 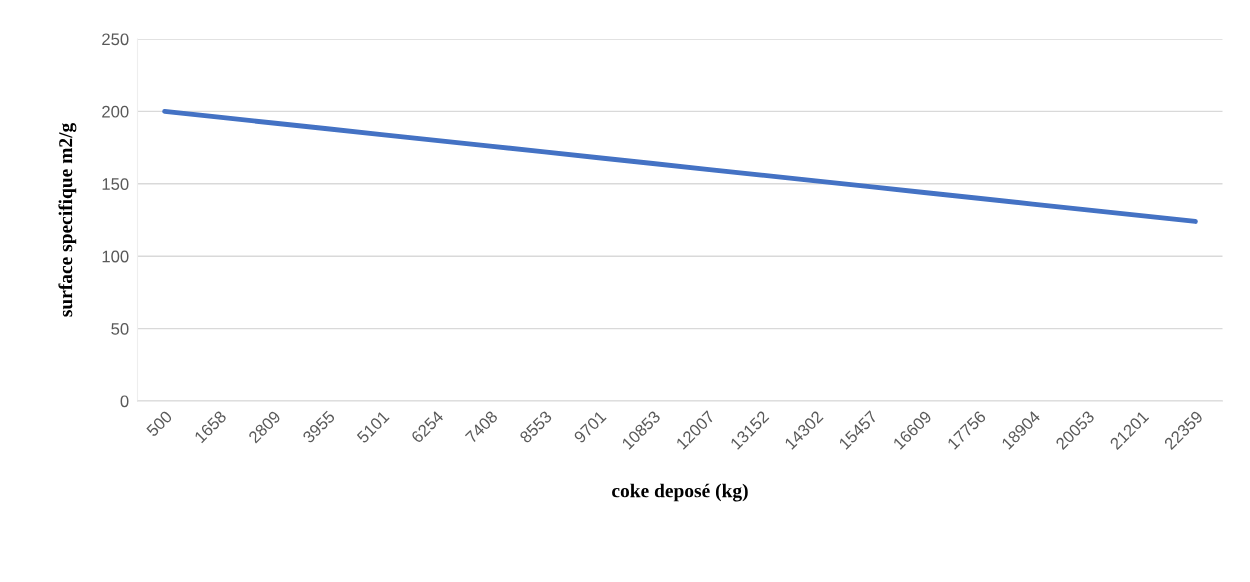 I want to click on y-tick-label: 150, so click(x=115, y=184).